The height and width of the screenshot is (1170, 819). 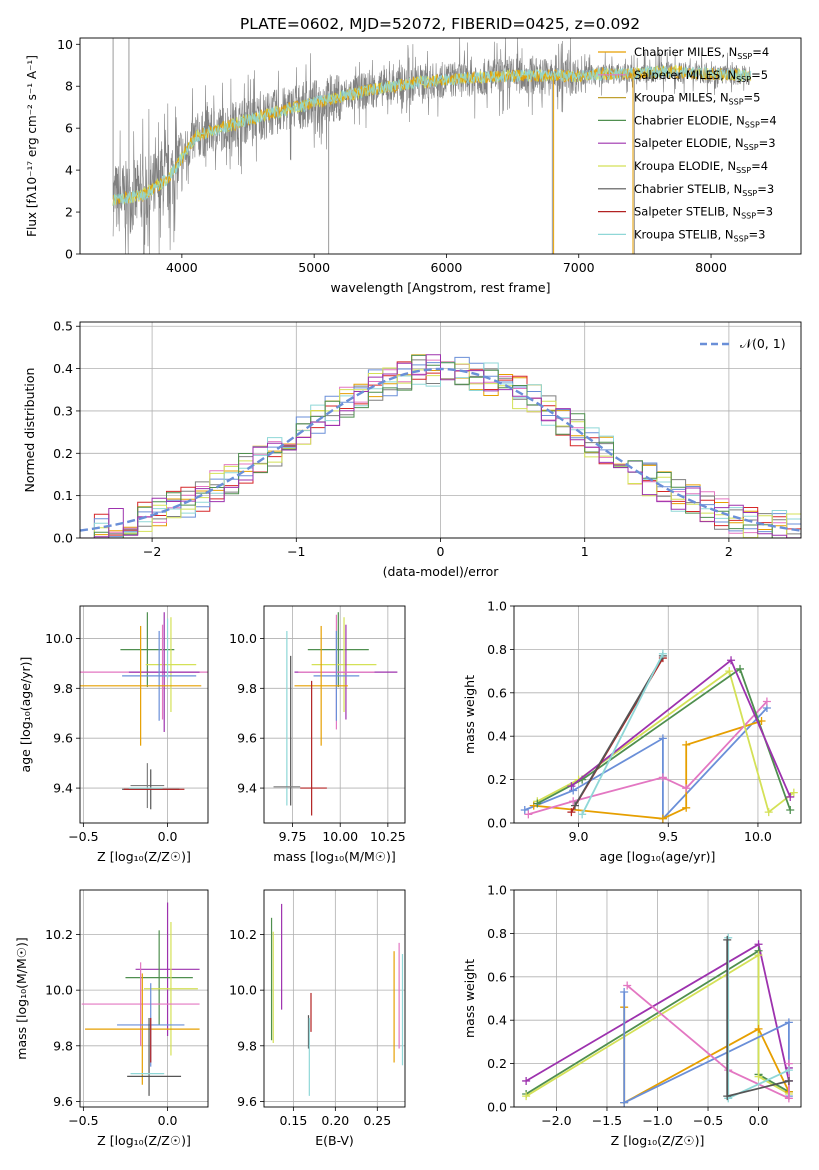 What do you see at coordinates (388, 836) in the screenshot?
I see `x-tick-label: 10.25` at bounding box center [388, 836].